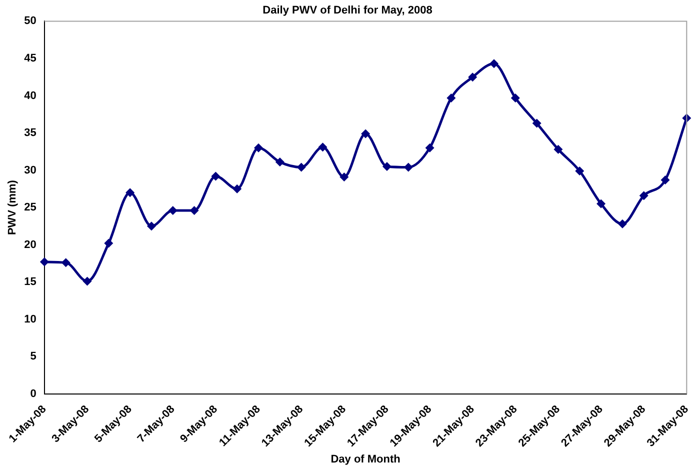 This screenshot has height=466, width=699. I want to click on y-tick-label: 5, so click(33, 356).